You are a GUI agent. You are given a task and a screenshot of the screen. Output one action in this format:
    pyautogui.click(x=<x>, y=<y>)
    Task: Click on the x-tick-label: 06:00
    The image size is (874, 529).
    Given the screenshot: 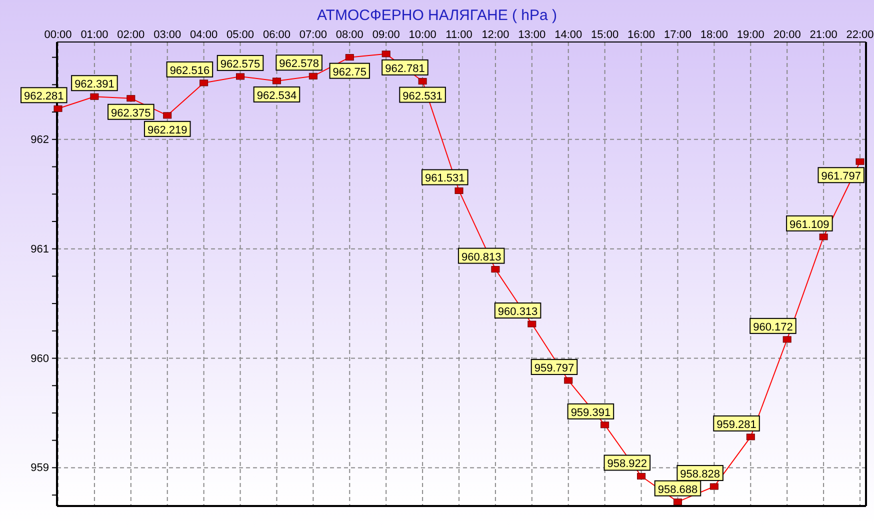 What is the action you would take?
    pyautogui.click(x=276, y=34)
    